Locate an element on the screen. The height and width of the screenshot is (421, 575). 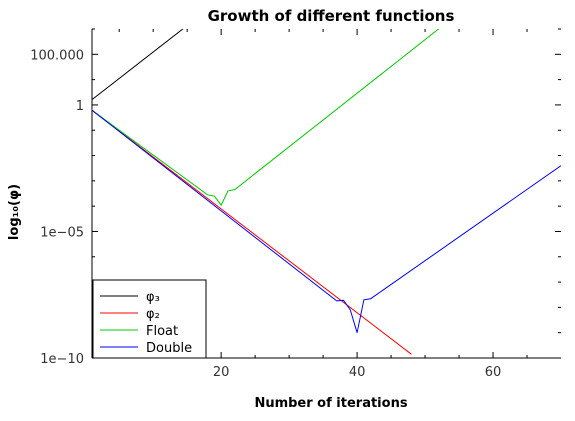
y-tick-label: 1 is located at coordinates (80, 106).